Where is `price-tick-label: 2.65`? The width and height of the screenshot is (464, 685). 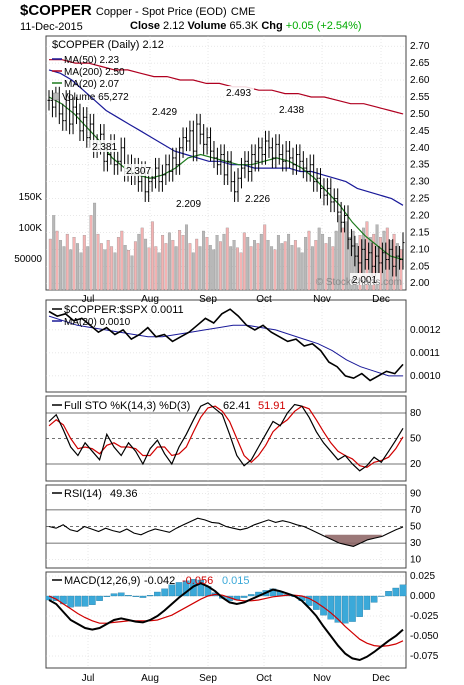
price-tick-label: 2.65 is located at coordinates (420, 63).